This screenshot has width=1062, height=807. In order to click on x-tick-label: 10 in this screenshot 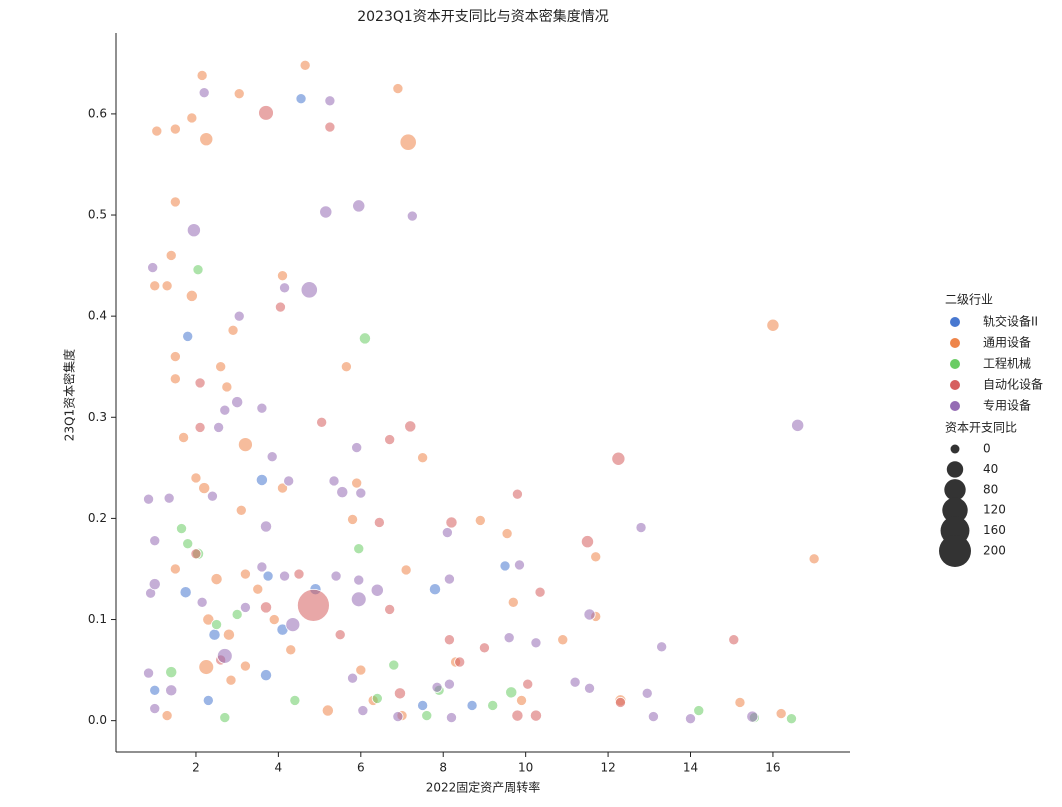, I will do `click(525, 768)`.